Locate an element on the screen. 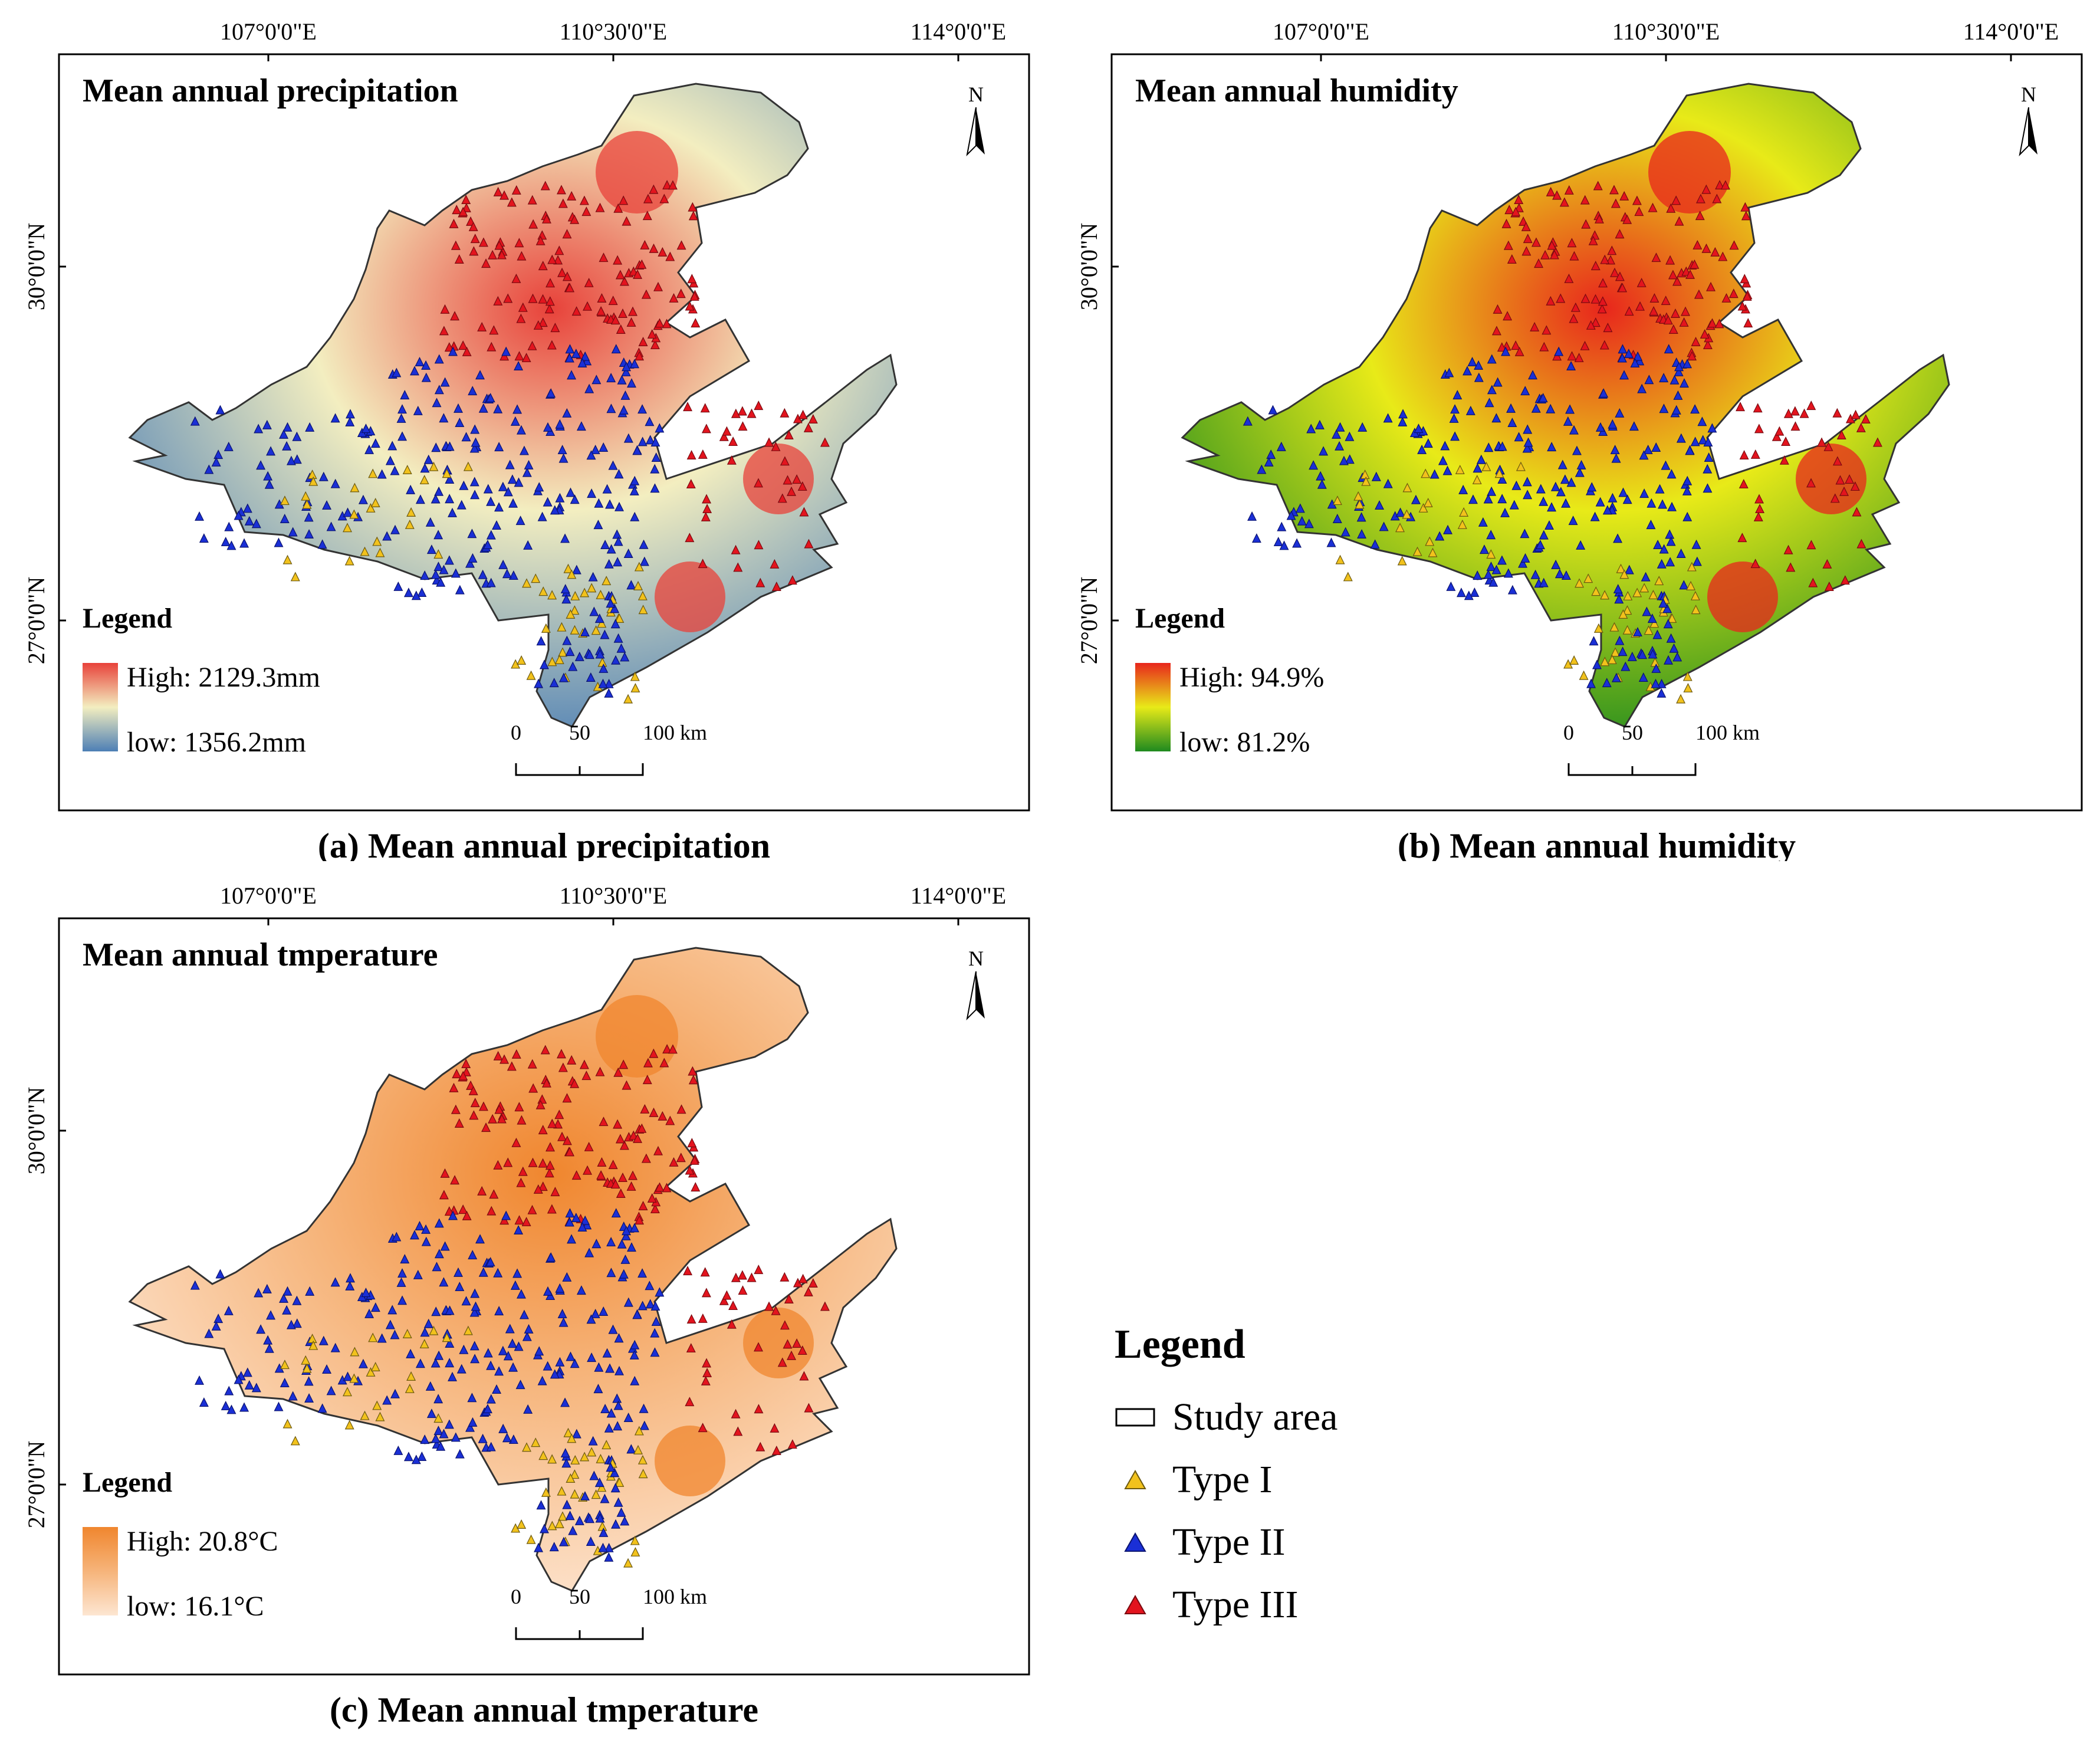 This screenshot has width=2100, height=1747. longitude-tick-label: 107°0'0"E is located at coordinates (268, 31).